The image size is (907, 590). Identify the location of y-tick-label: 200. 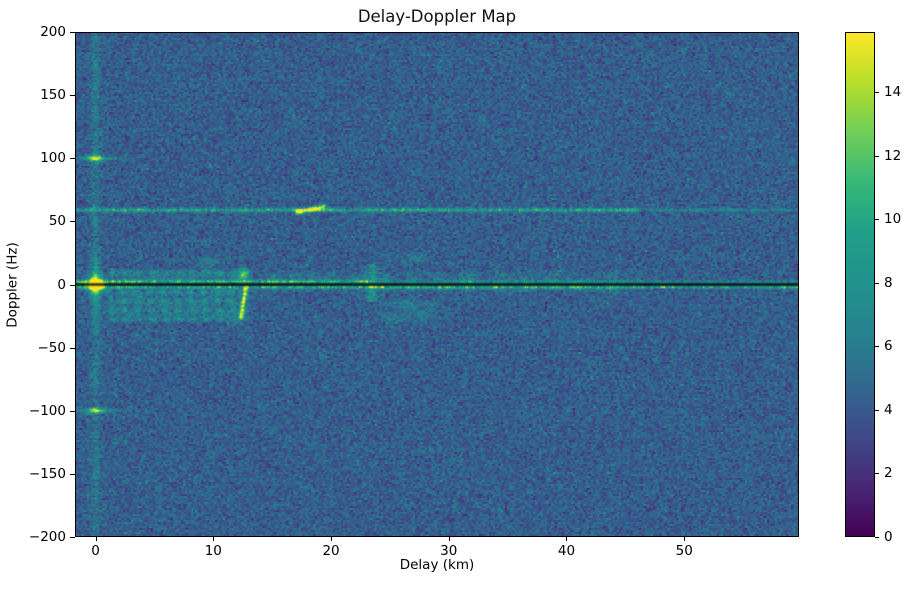
(53, 32).